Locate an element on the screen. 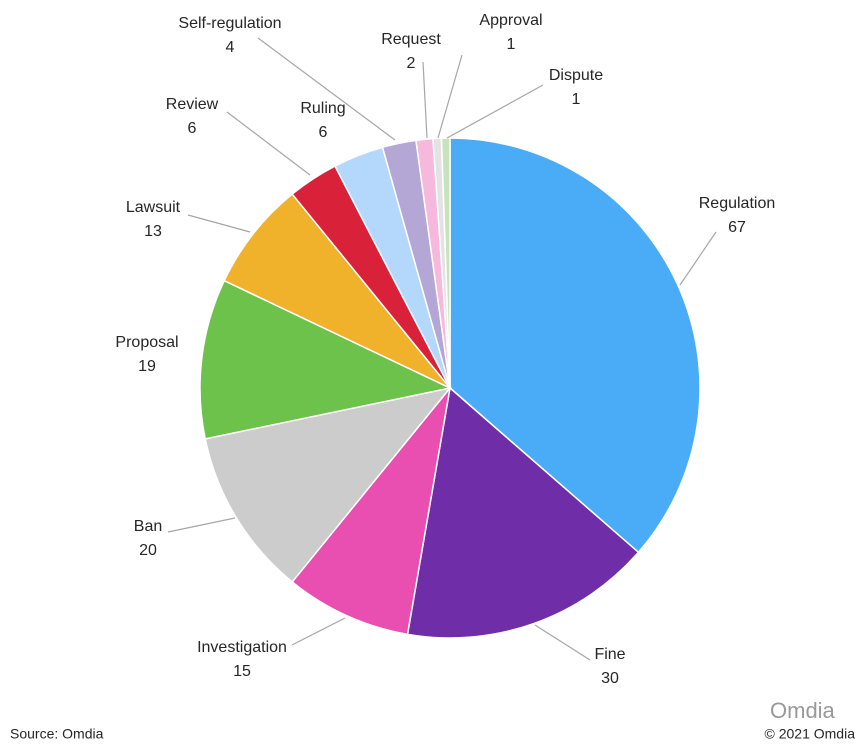 The width and height of the screenshot is (865, 747). slice-value: 20 is located at coordinates (148, 550).